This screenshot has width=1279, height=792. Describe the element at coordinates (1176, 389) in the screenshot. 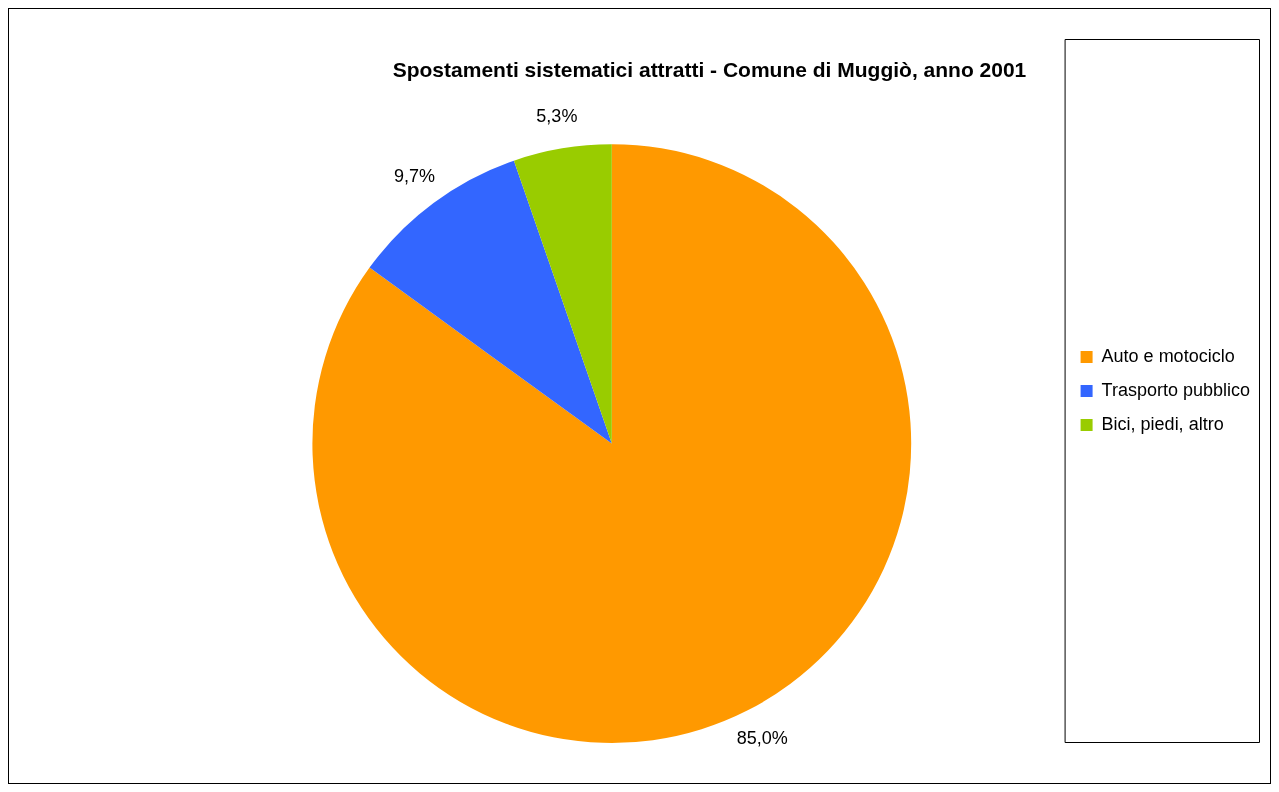

I see `legend-label: Trasporto pubblico` at that location.